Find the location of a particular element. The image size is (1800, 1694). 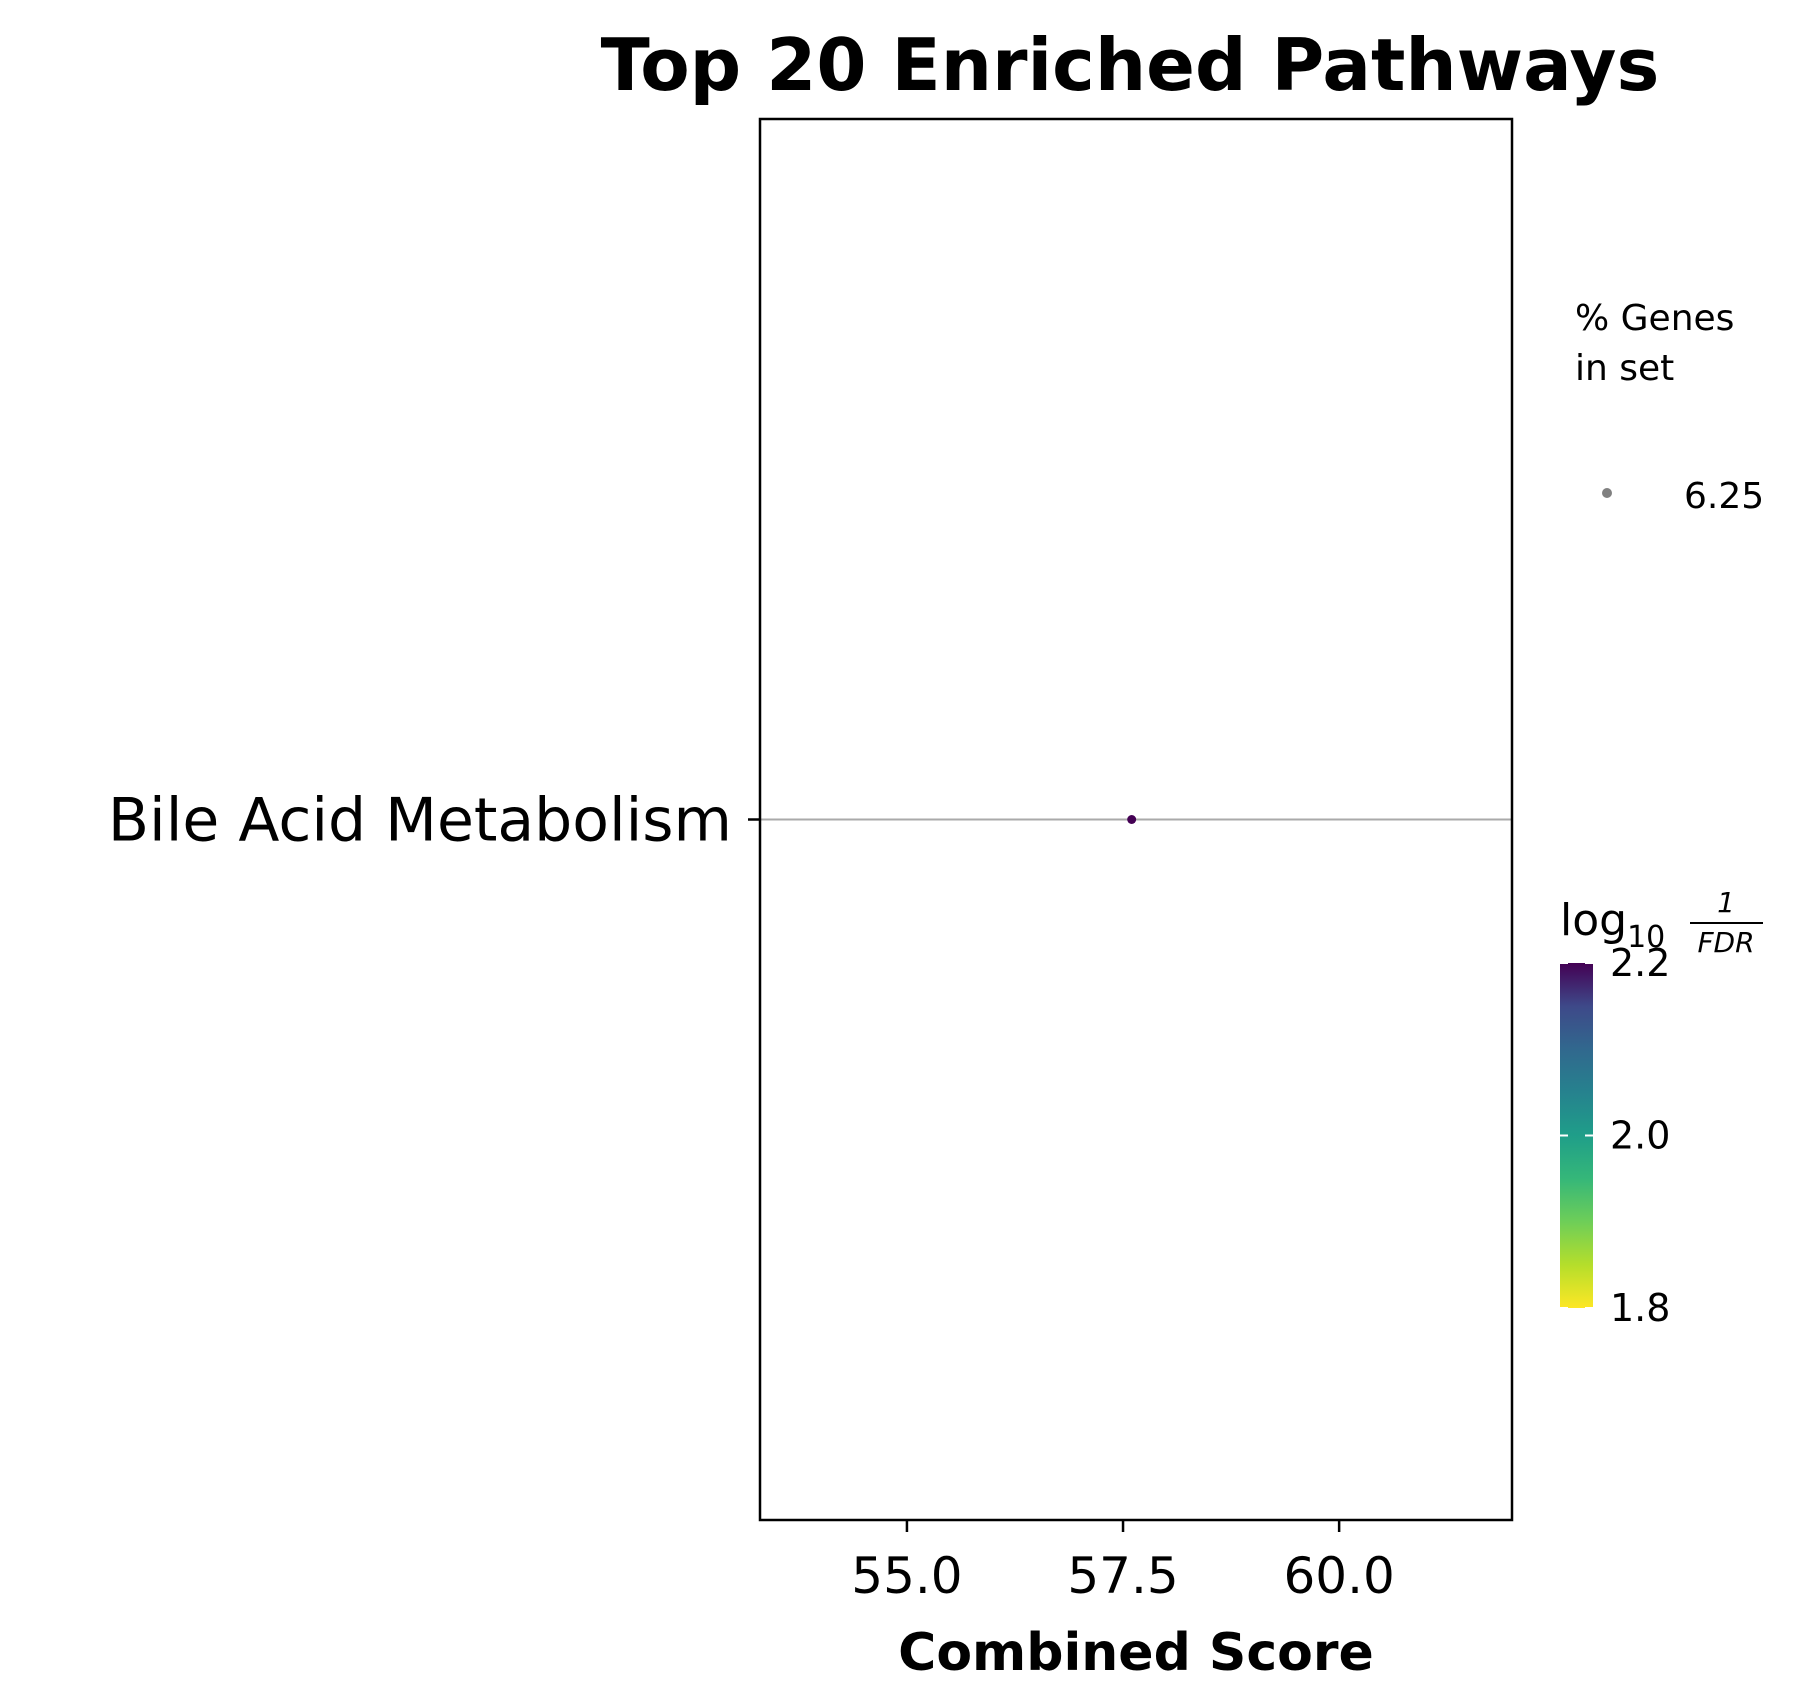

colorbar-ticks: 2.2 2.0 1.8 is located at coordinates (1615, 1135).